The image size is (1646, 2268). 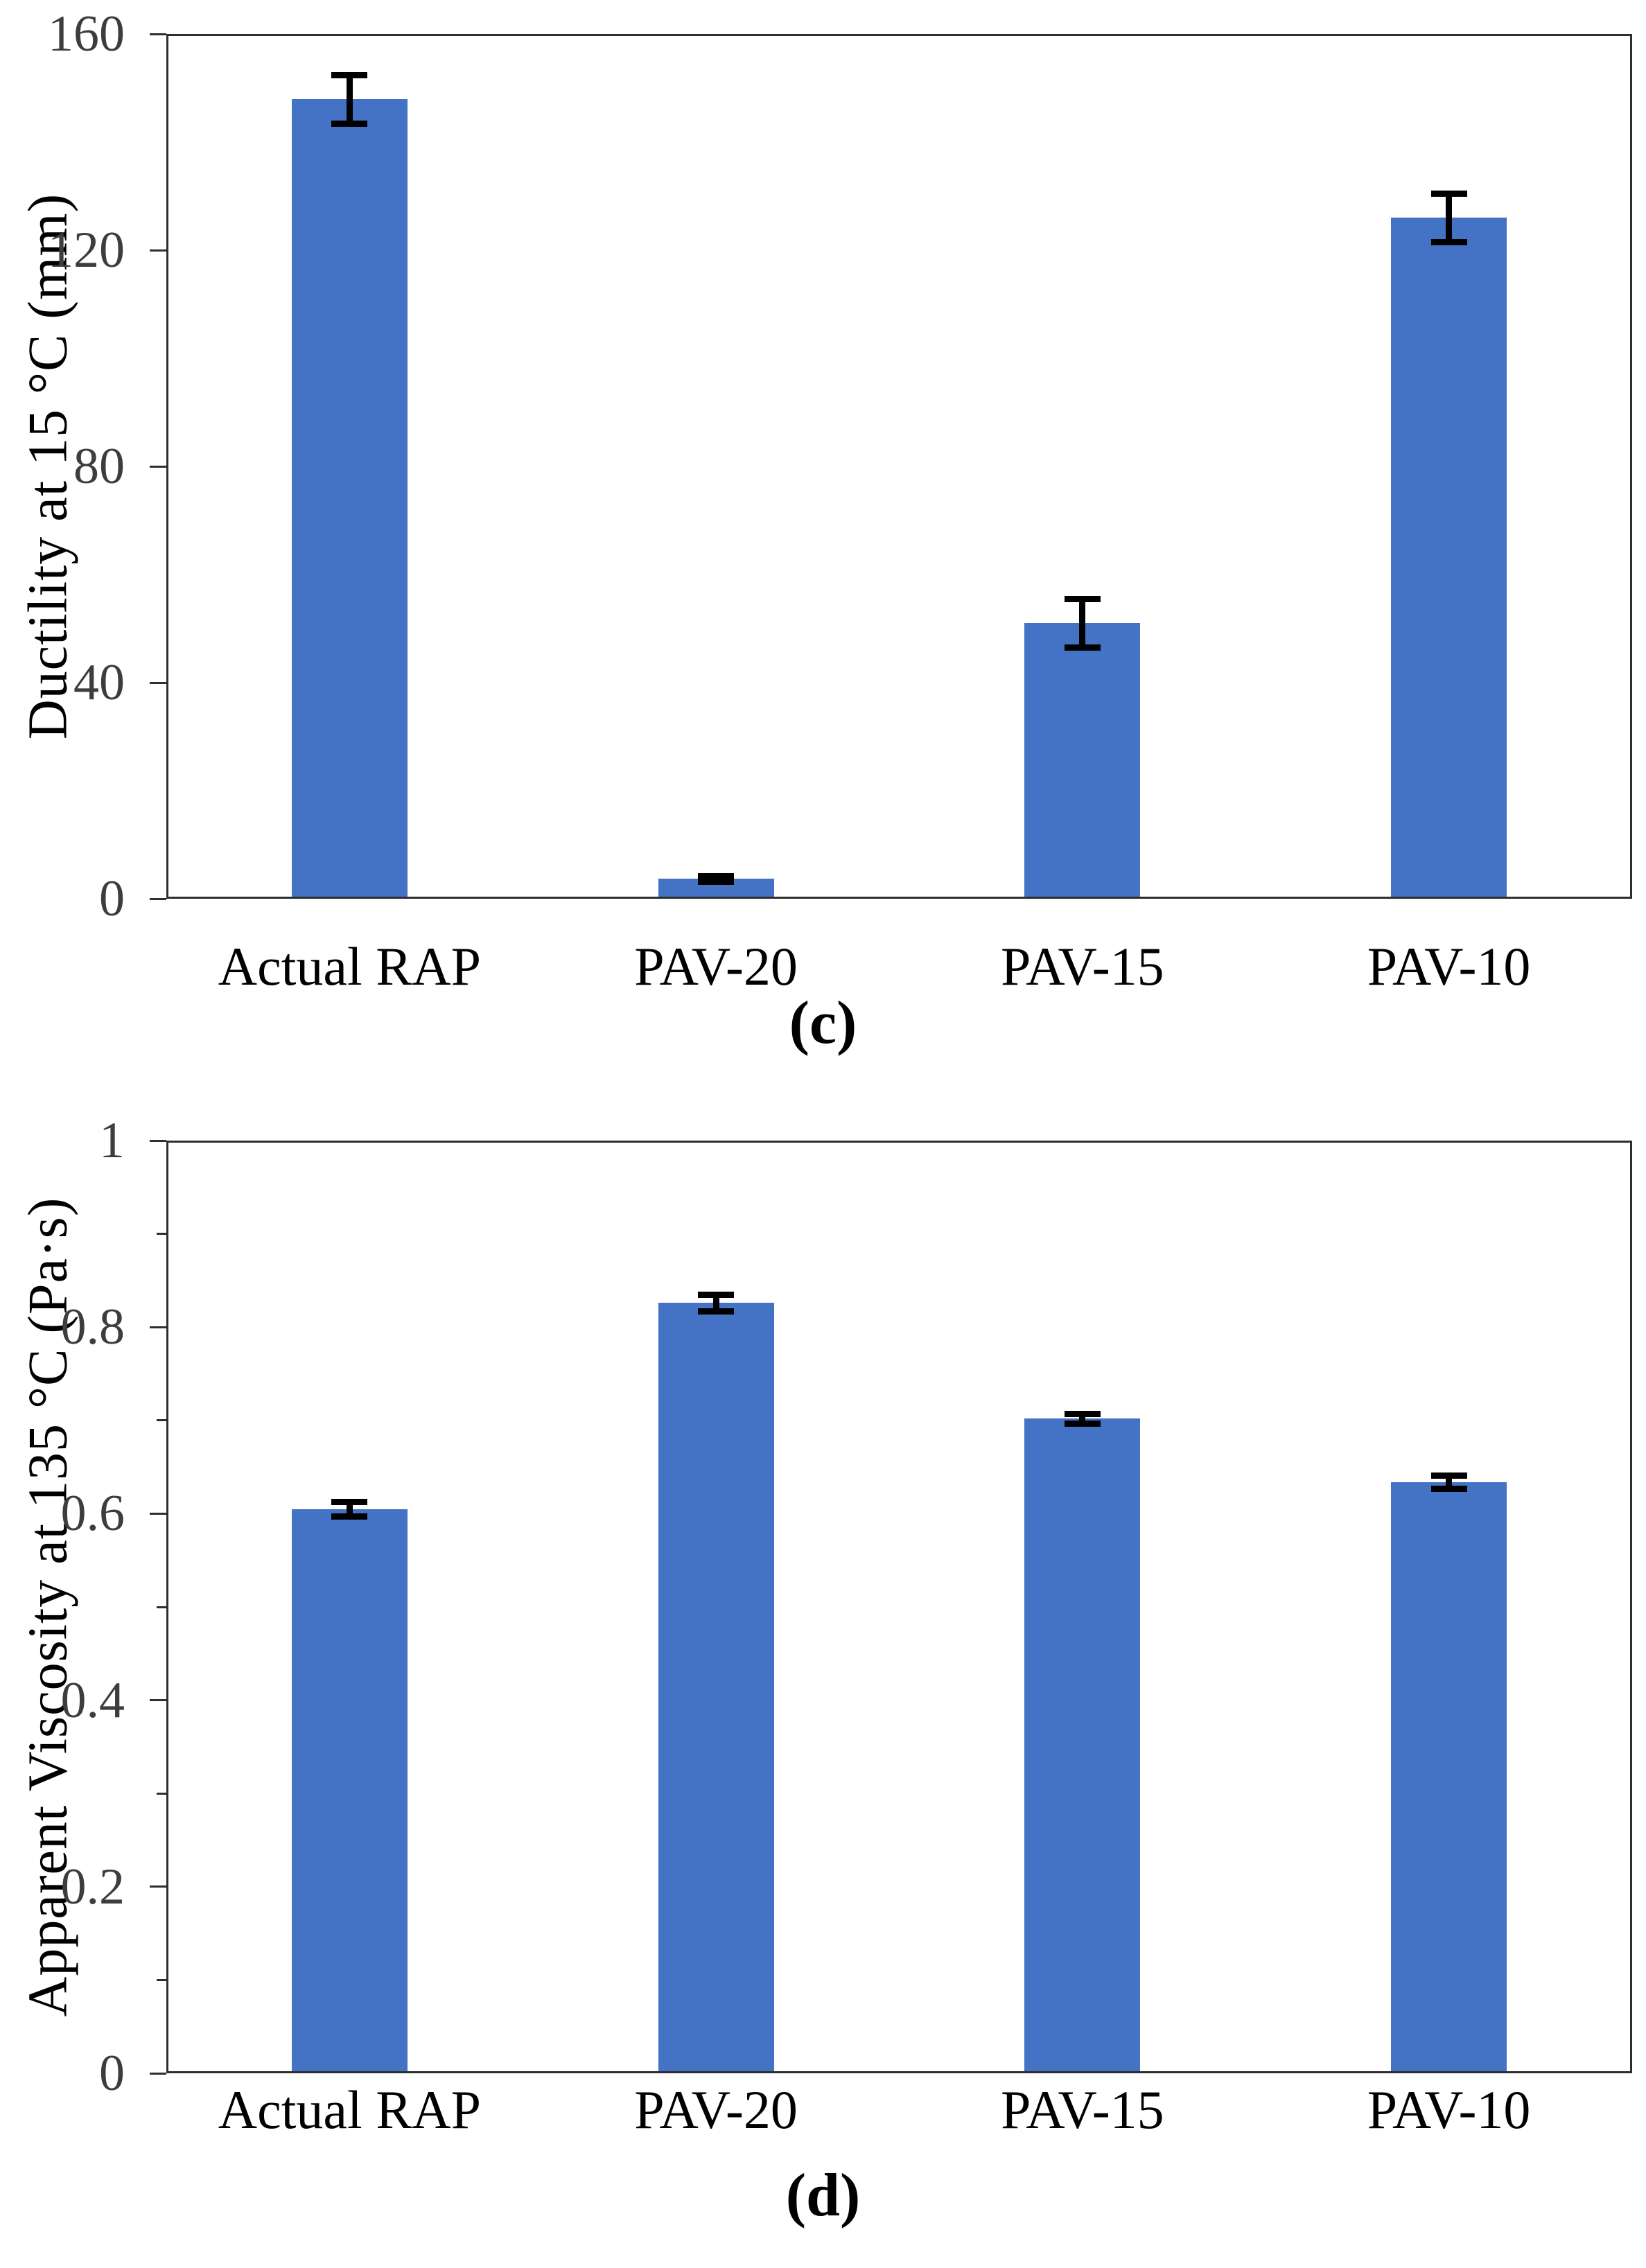 I want to click on y-axis-tick-label: 160, so click(x=86, y=34).